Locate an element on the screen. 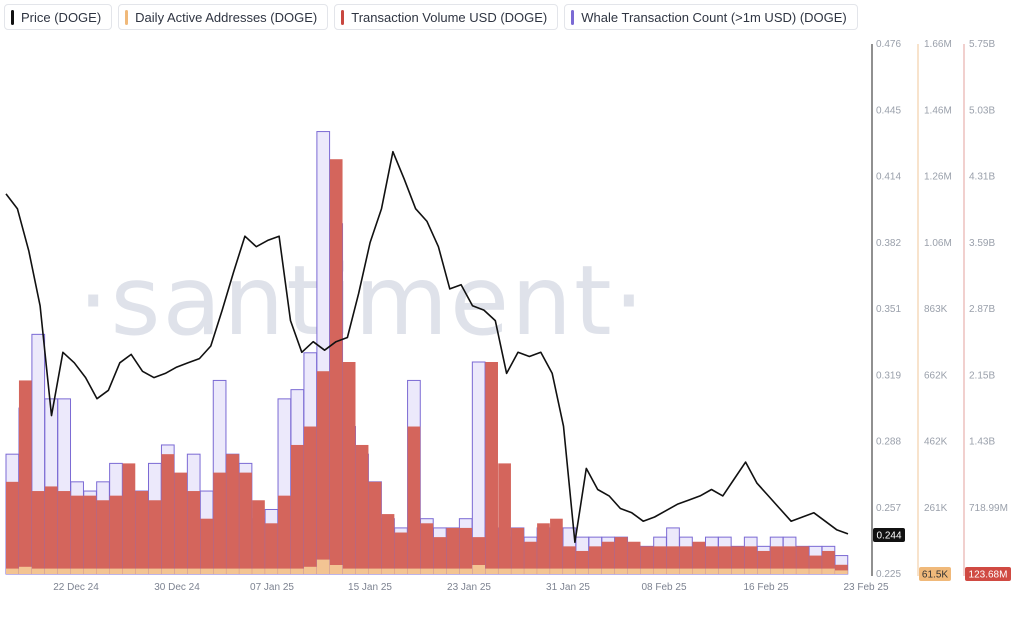 This screenshot has height=619, width=1024. volume-axis-tick: 5.03B is located at coordinates (982, 110).